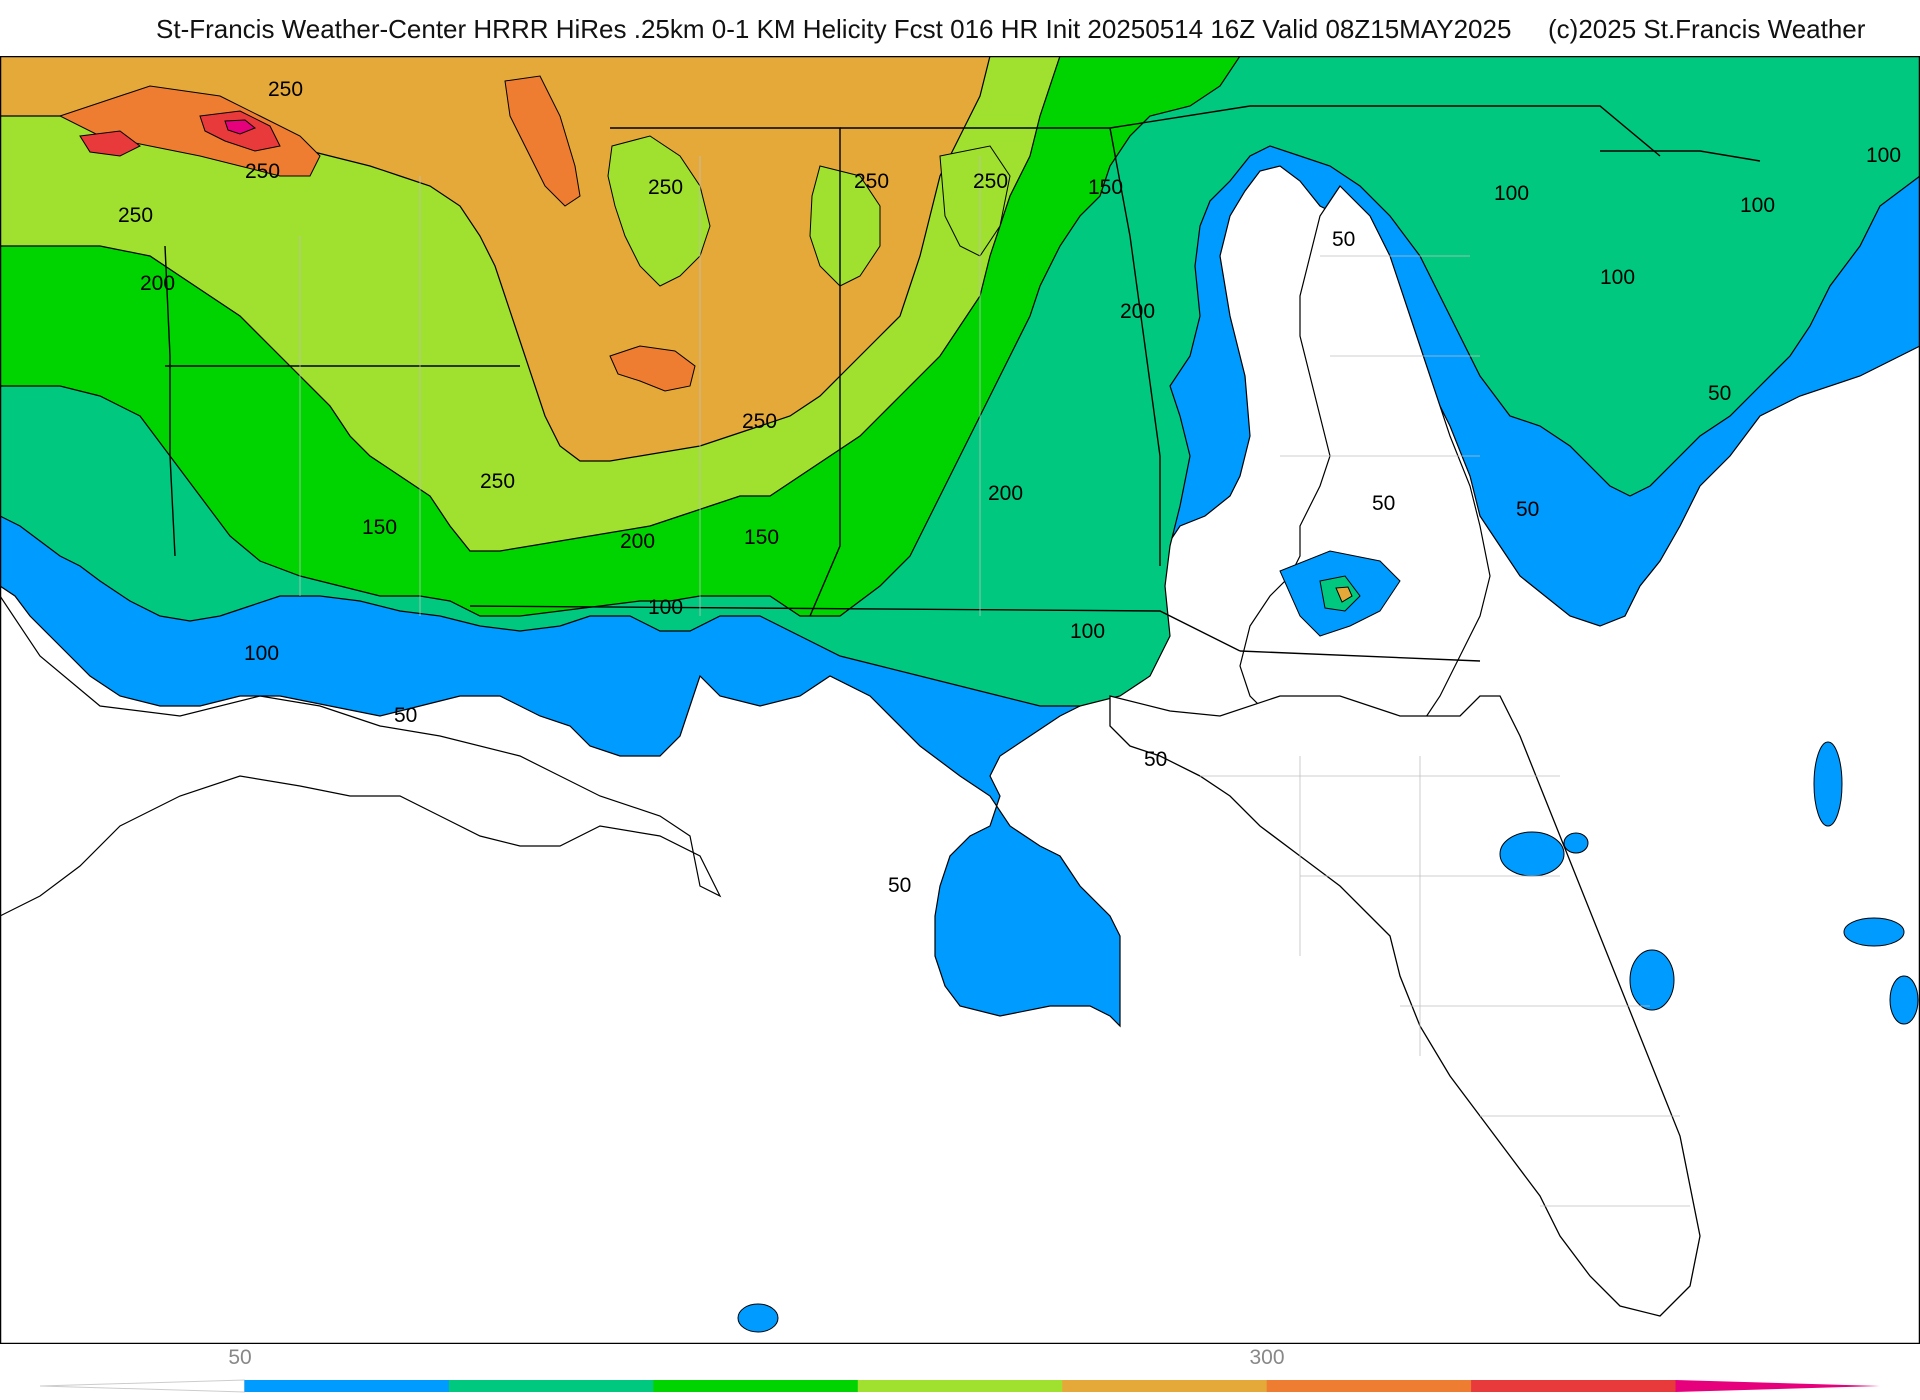 The height and width of the screenshot is (1400, 1920). I want to click on colorbar-strip, so click(959, 1386).